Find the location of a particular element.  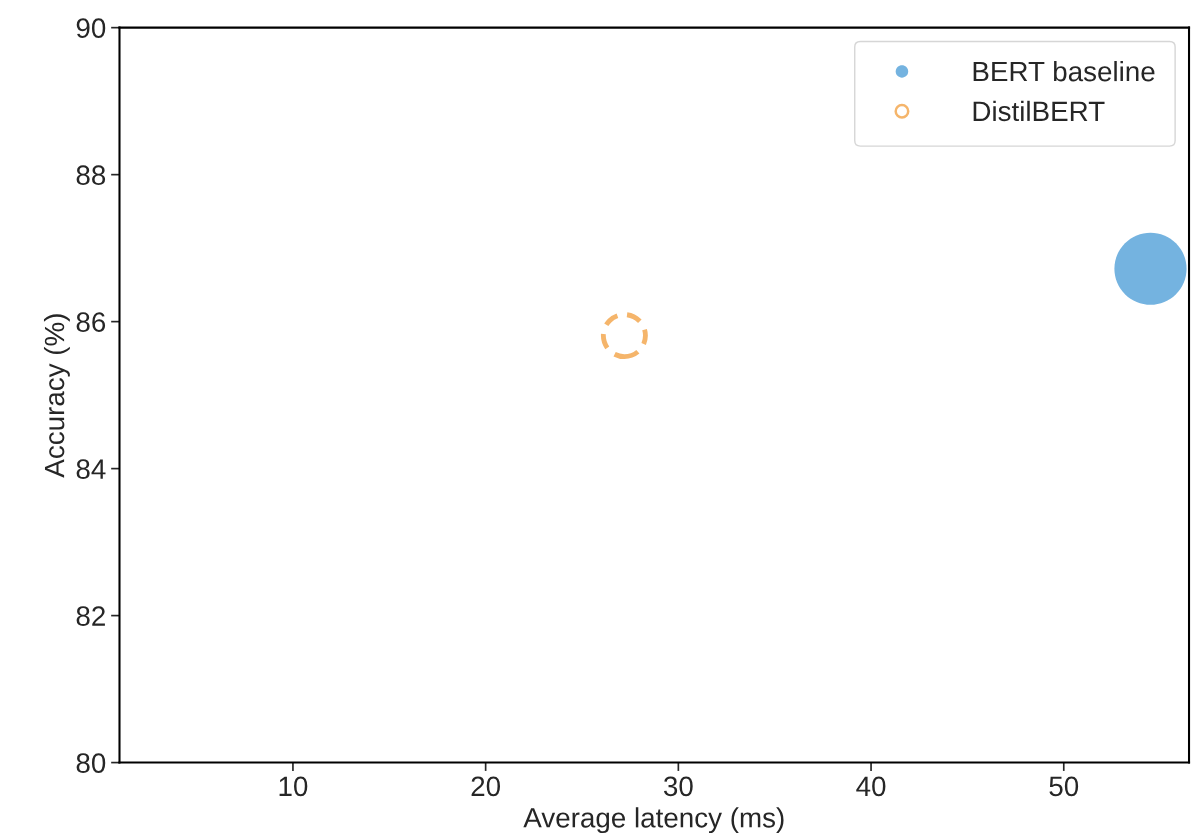

x-tick-label: 40 is located at coordinates (871, 786).